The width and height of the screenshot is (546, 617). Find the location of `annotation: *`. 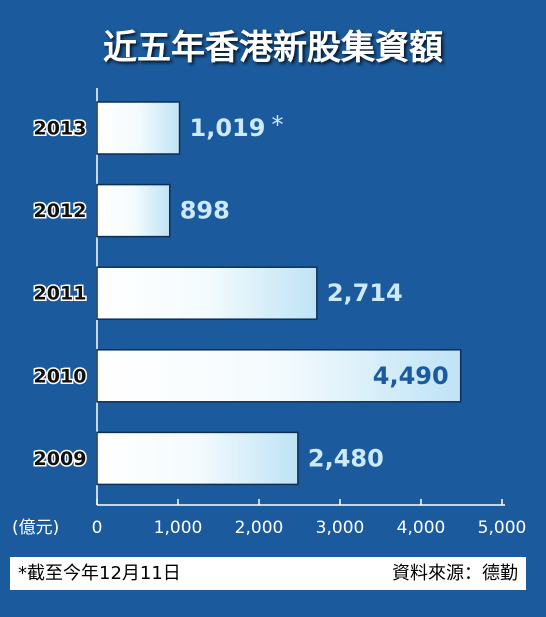

annotation: * is located at coordinates (277, 125).